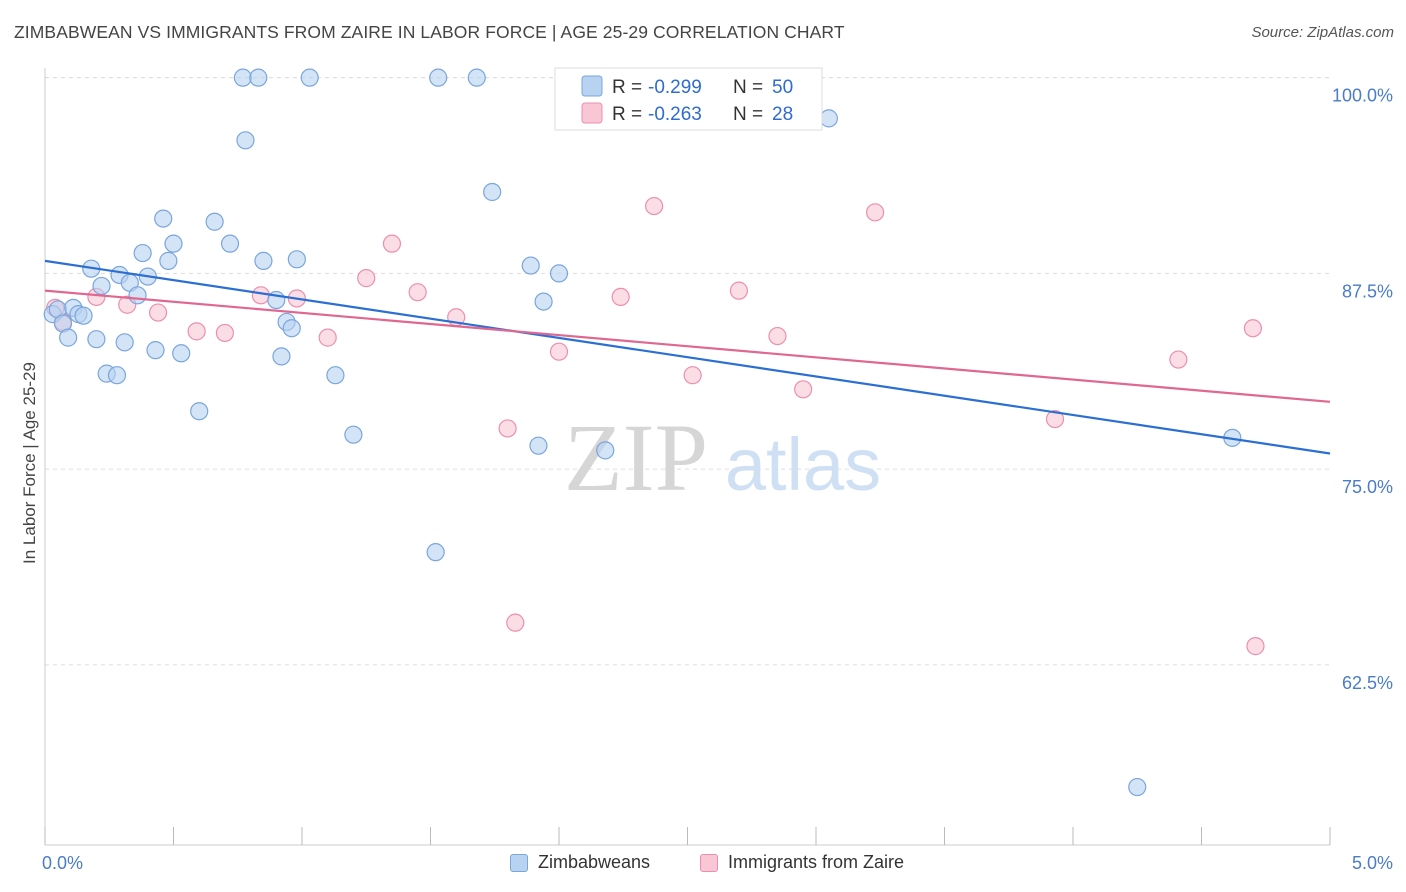 This screenshot has width=1406, height=892. What do you see at coordinates (722, 457) in the screenshot?
I see `watermark: ZIP atlas` at bounding box center [722, 457].